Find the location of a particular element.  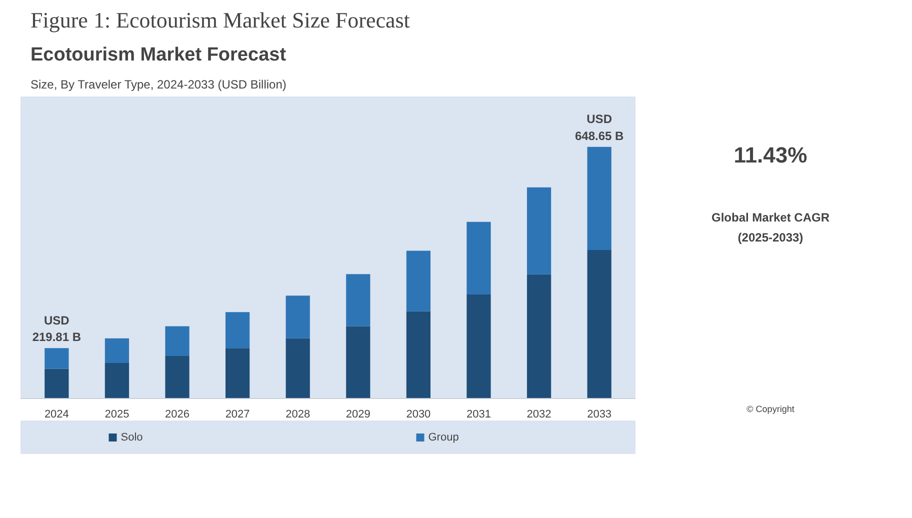

text: Global Market CAGR (2025-2033) is located at coordinates (770, 227).